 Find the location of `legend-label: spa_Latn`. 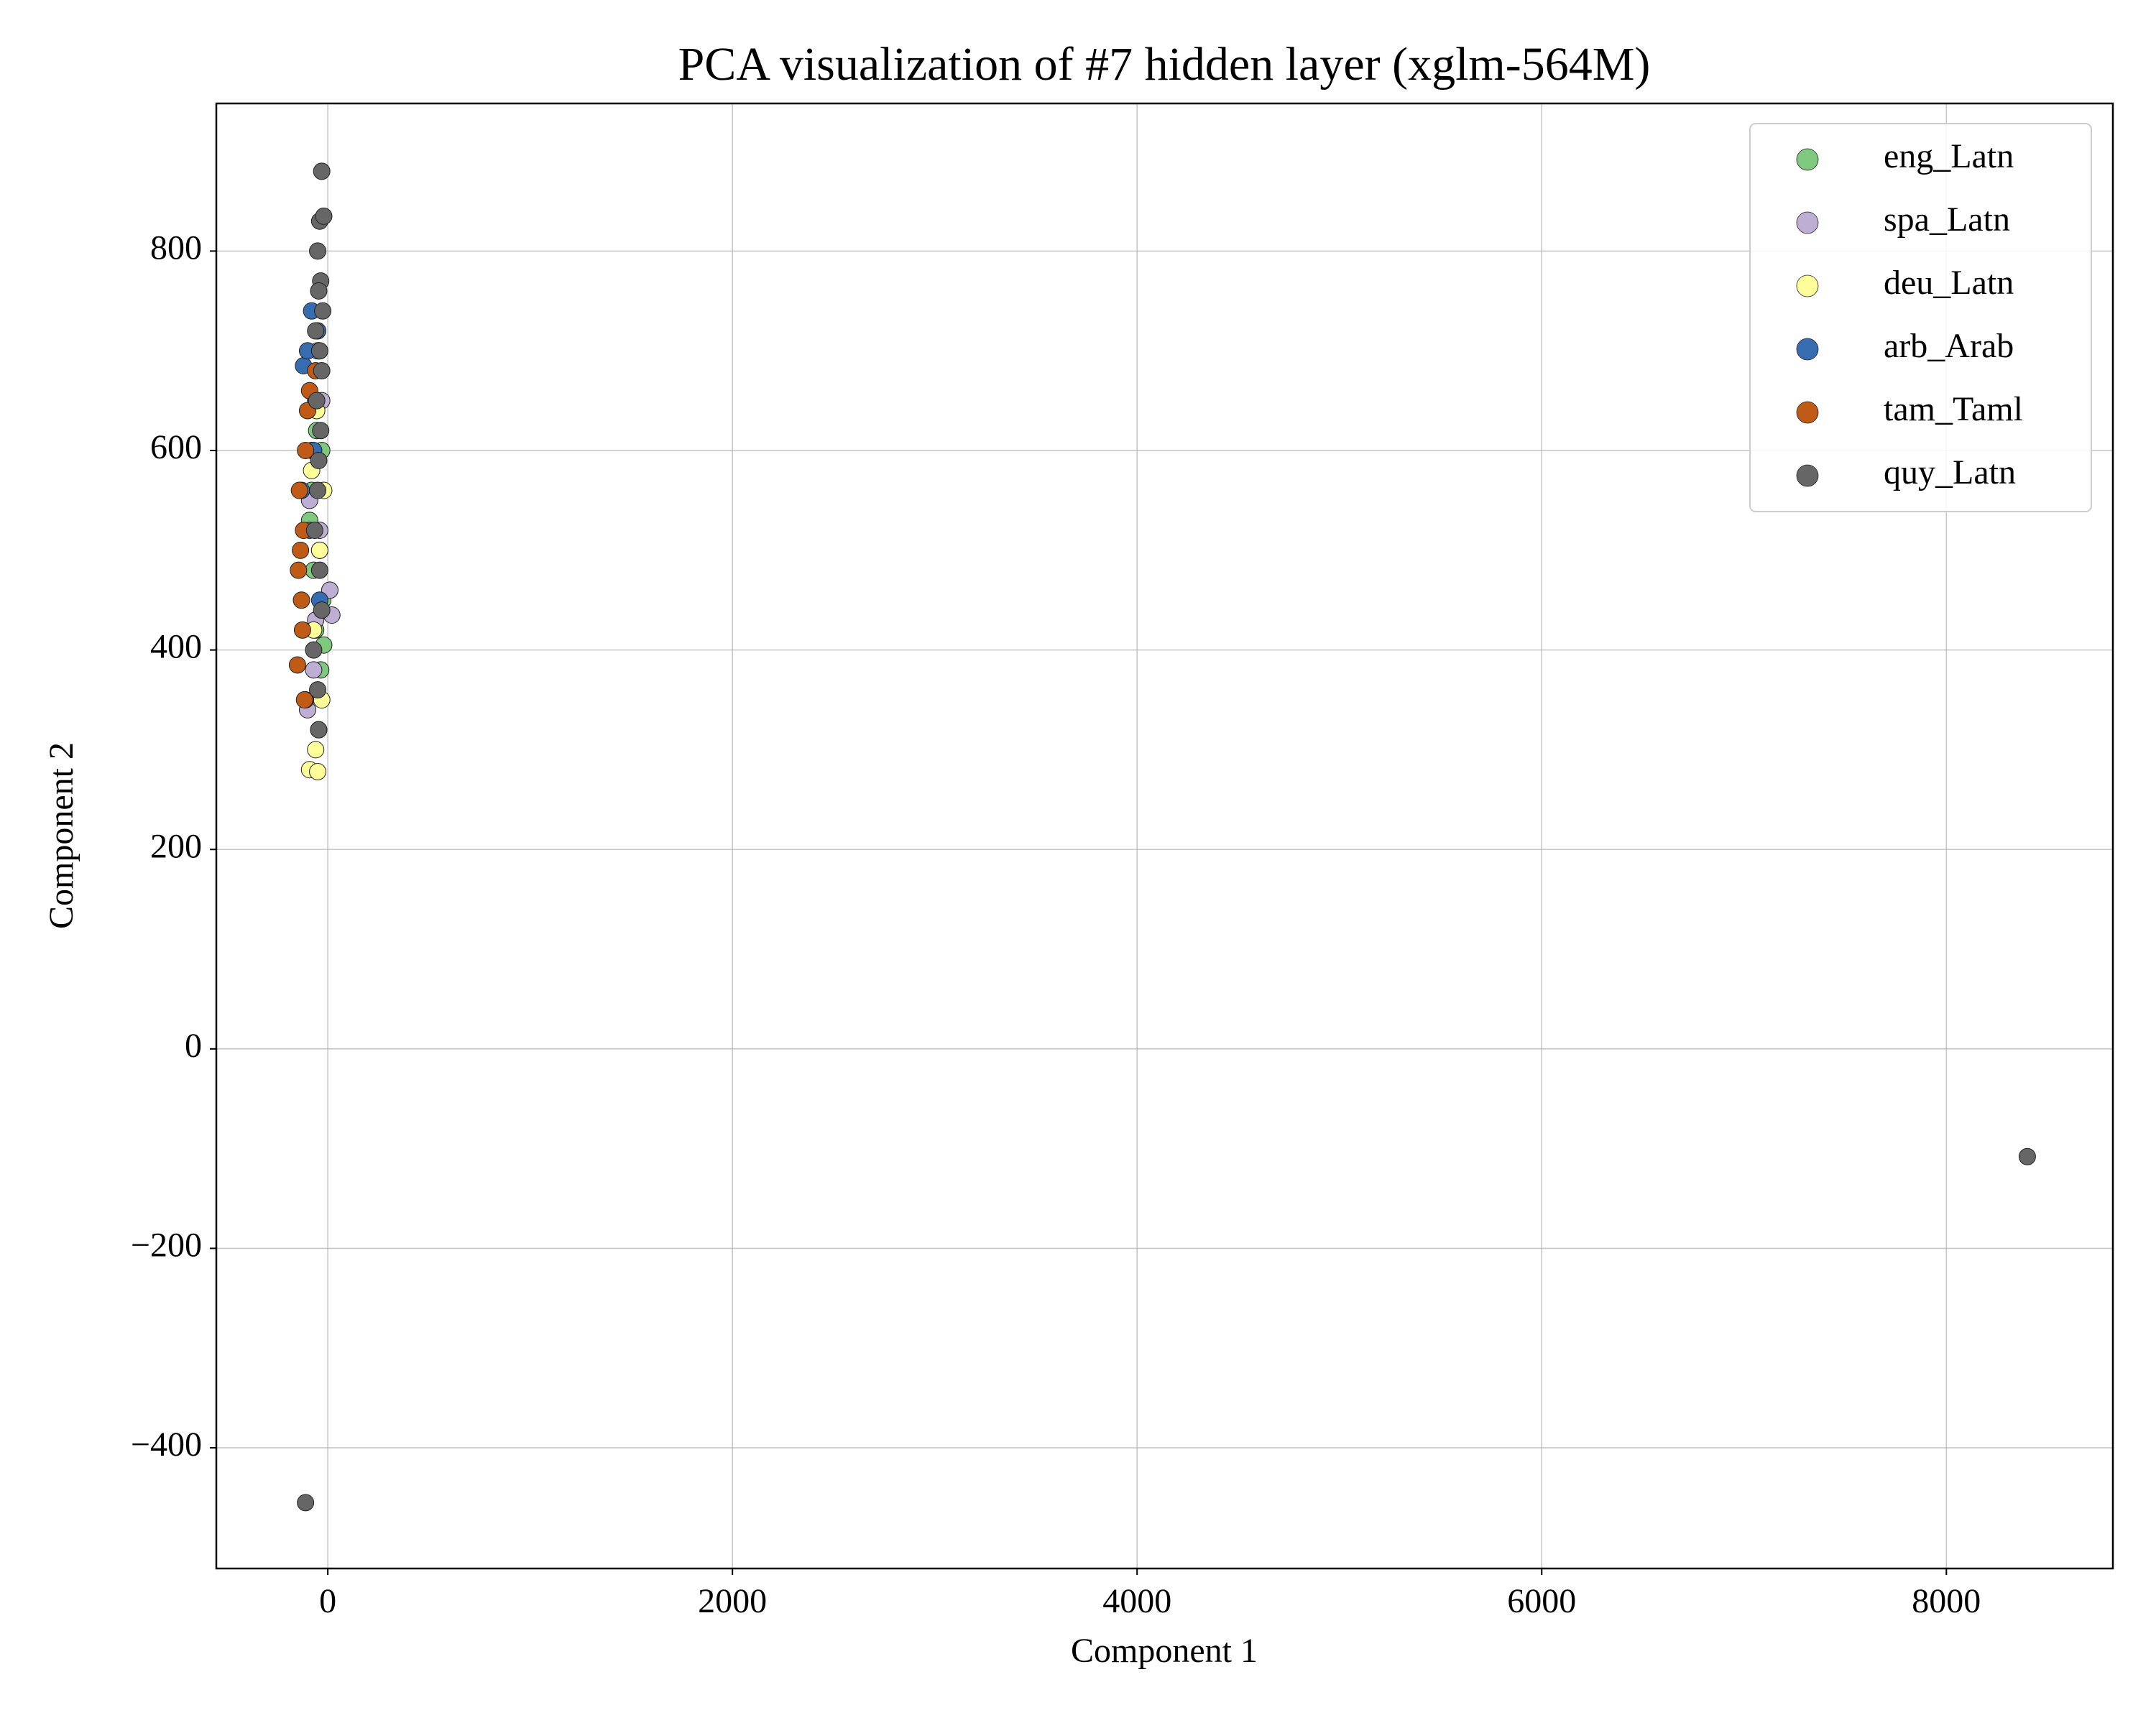

legend-label: spa_Latn is located at coordinates (1947, 219).